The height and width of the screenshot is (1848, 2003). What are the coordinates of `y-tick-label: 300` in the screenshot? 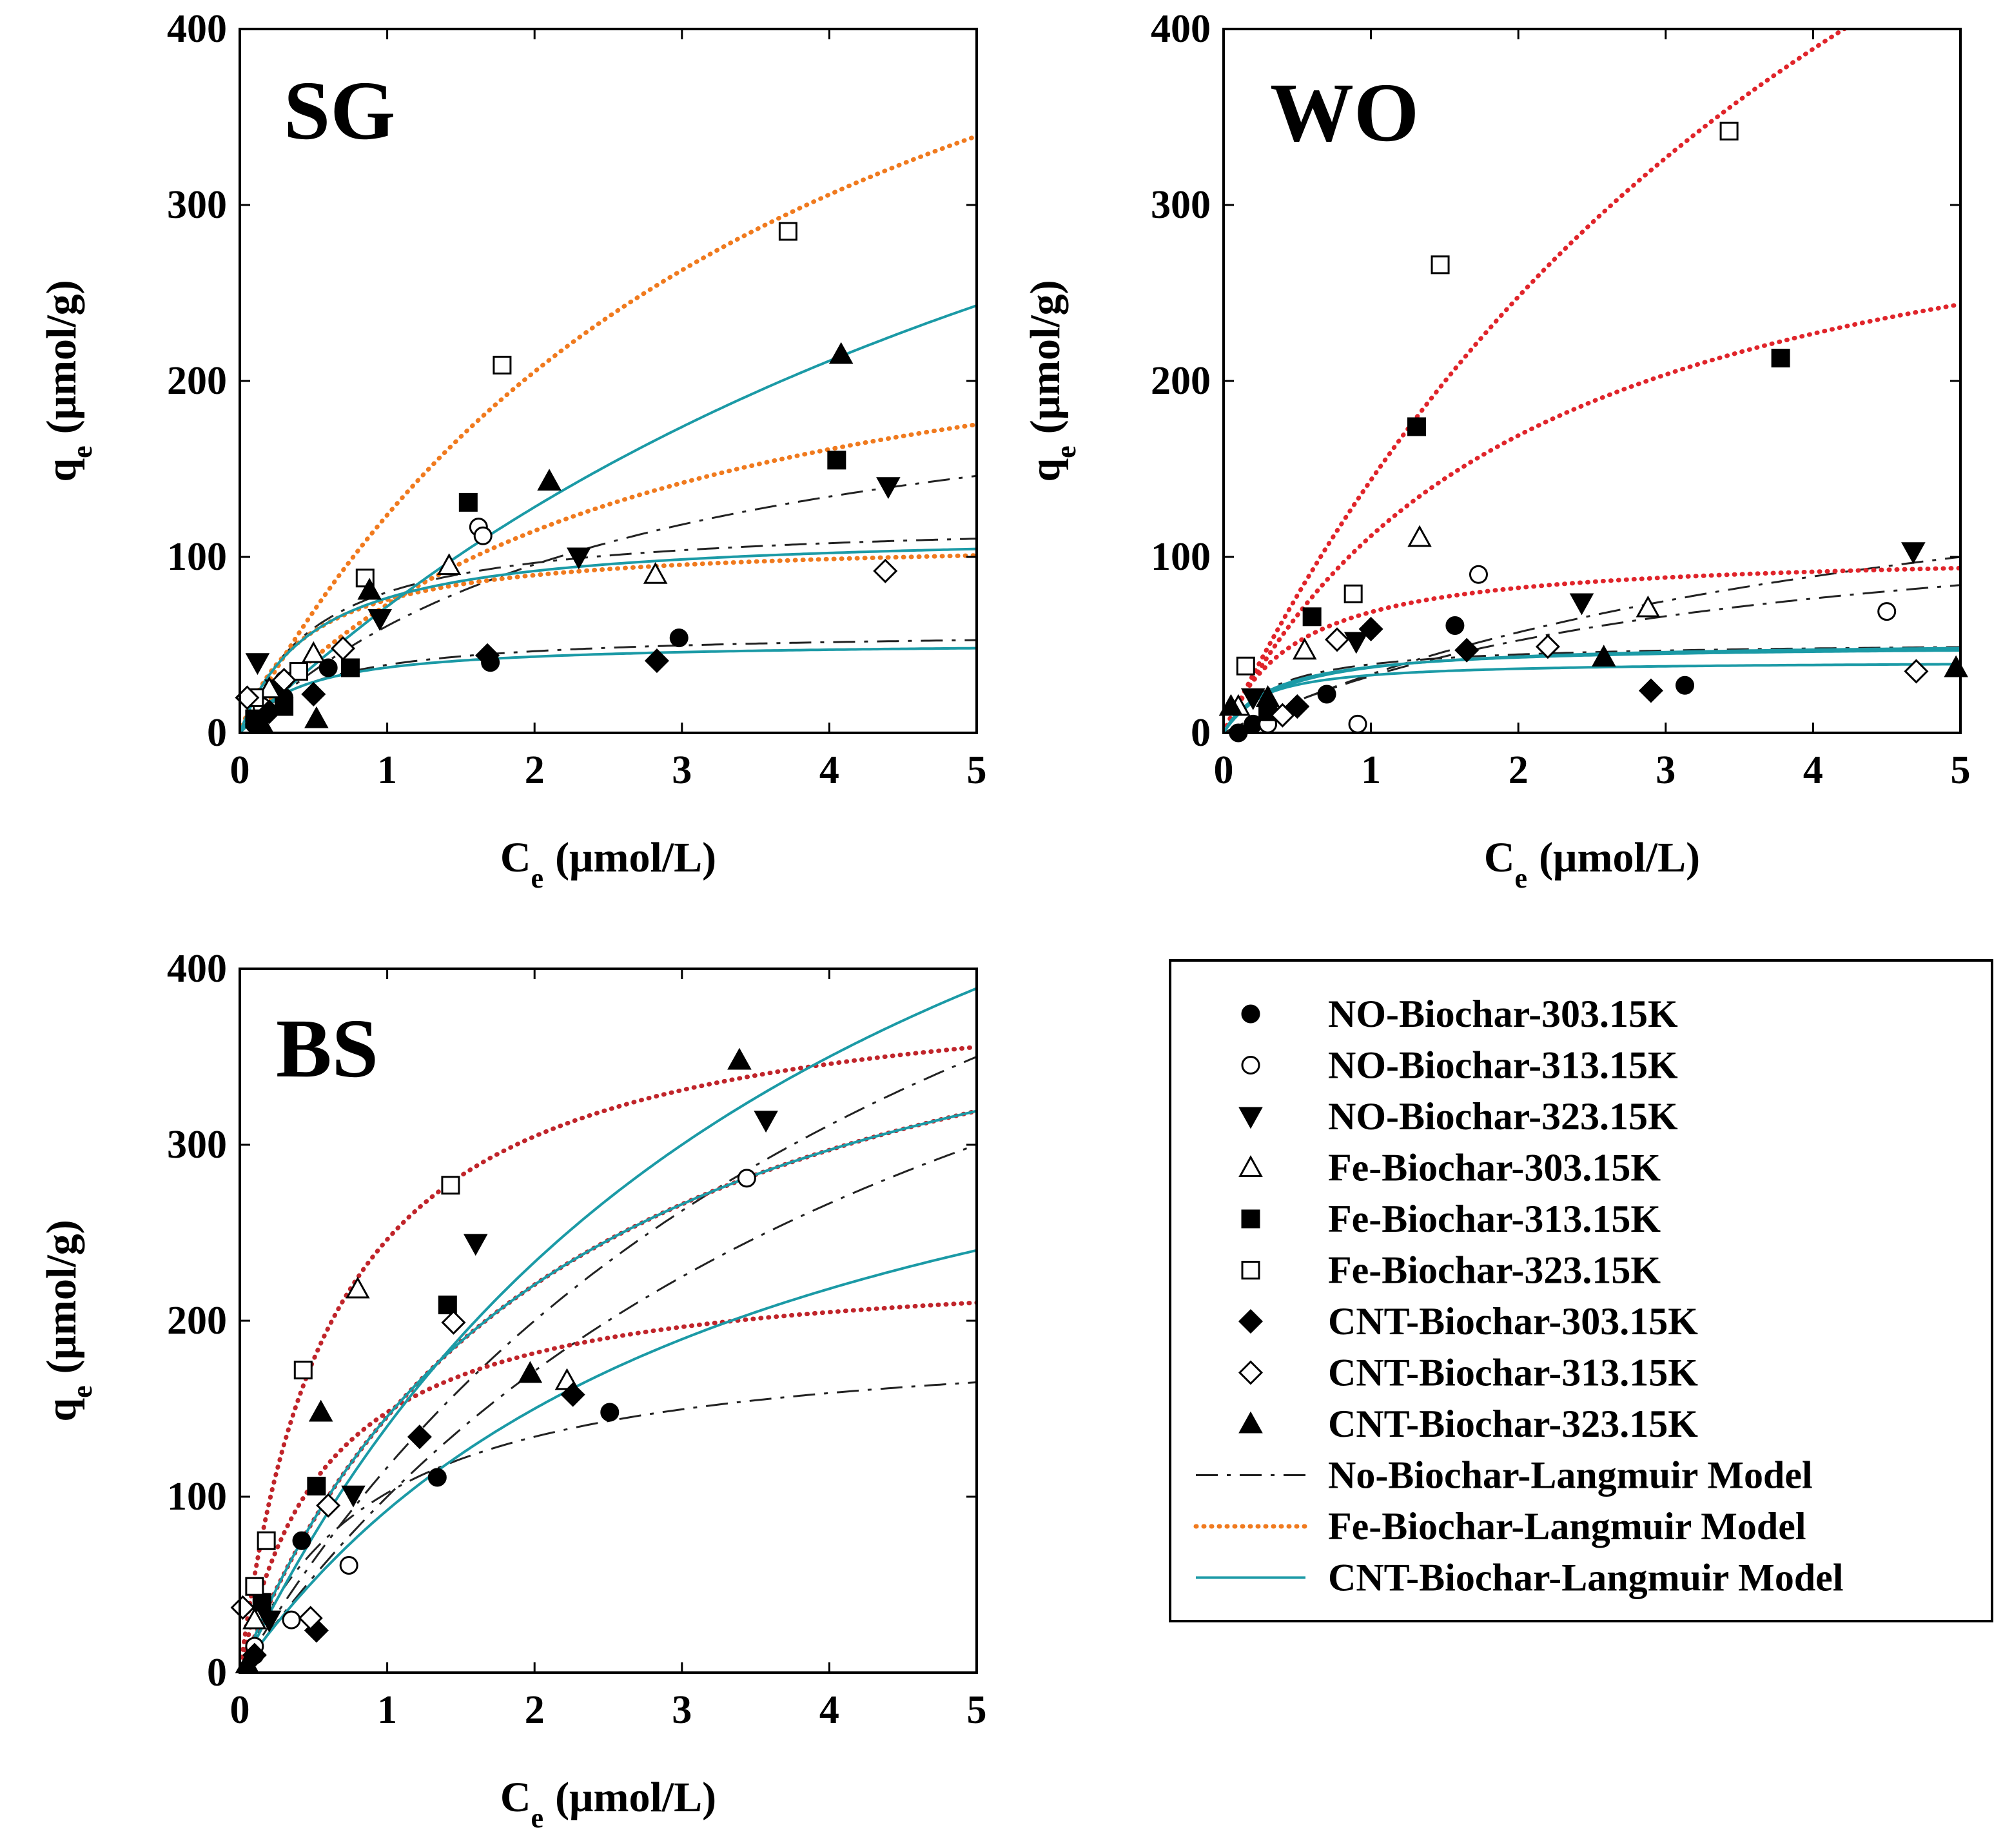 It's located at (1181, 205).